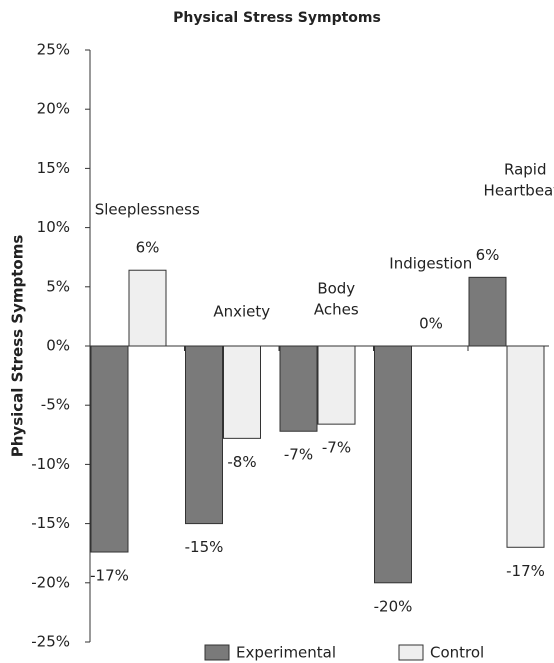 This screenshot has height=663, width=554. I want to click on y-tick-label: 0%, so click(58, 346).